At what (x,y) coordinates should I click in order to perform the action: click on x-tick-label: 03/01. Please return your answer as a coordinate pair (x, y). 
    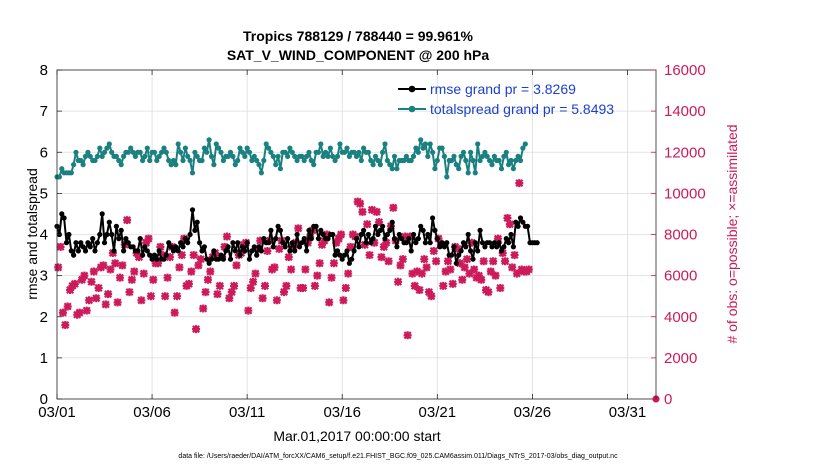
    Looking at the image, I should click on (57, 412).